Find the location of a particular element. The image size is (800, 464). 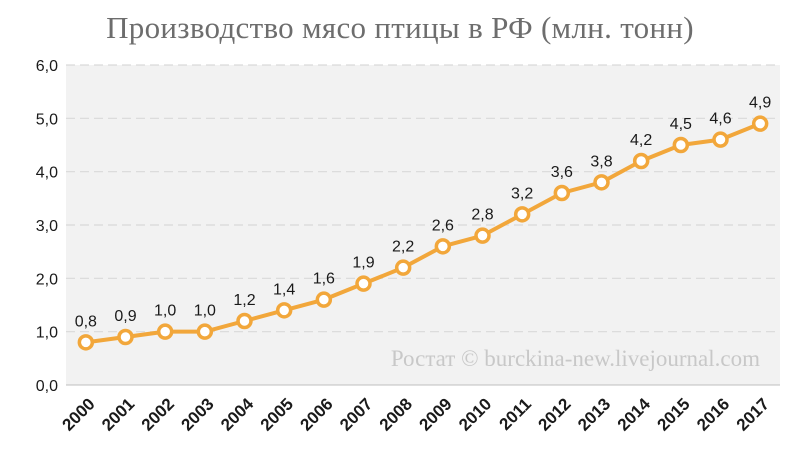

x-tick-label: 2016 is located at coordinates (713, 414).